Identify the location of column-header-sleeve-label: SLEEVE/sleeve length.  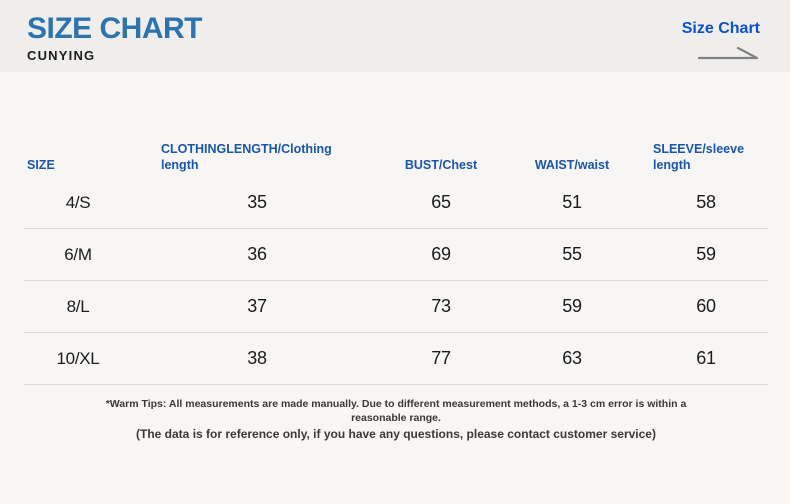
(699, 156).